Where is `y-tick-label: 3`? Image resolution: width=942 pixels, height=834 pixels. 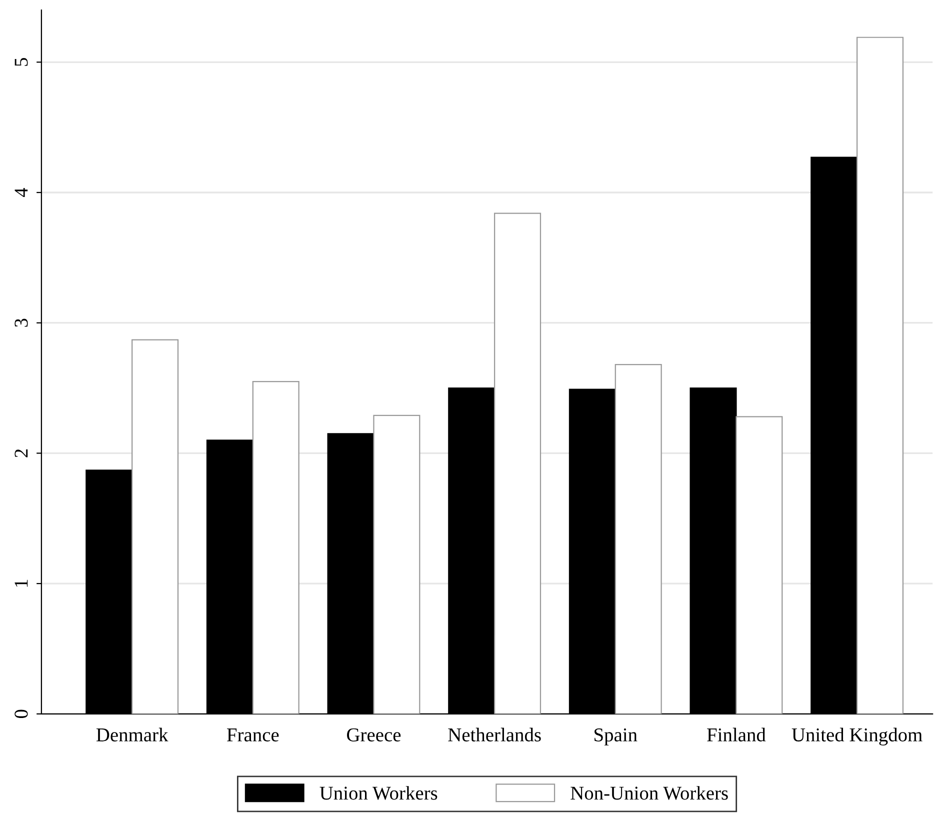
y-tick-label: 3 is located at coordinates (21, 322).